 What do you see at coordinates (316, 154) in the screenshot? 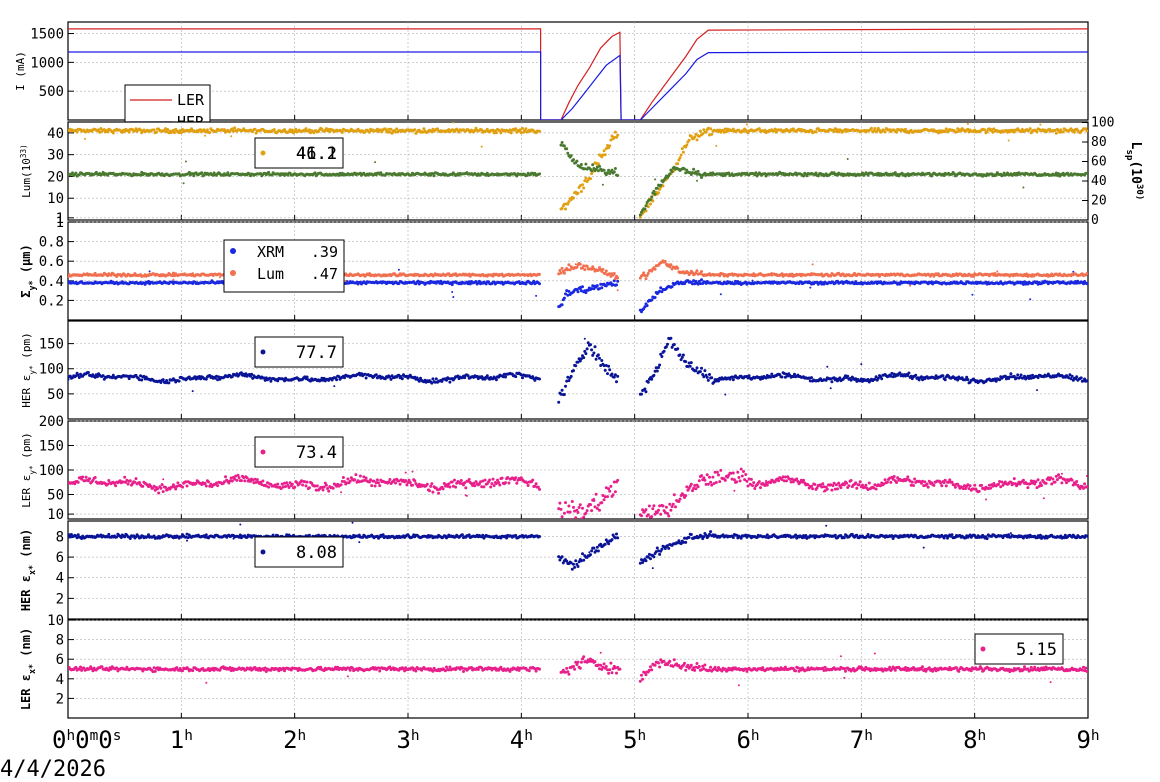
I see `legend-value: 41.2` at bounding box center [316, 154].